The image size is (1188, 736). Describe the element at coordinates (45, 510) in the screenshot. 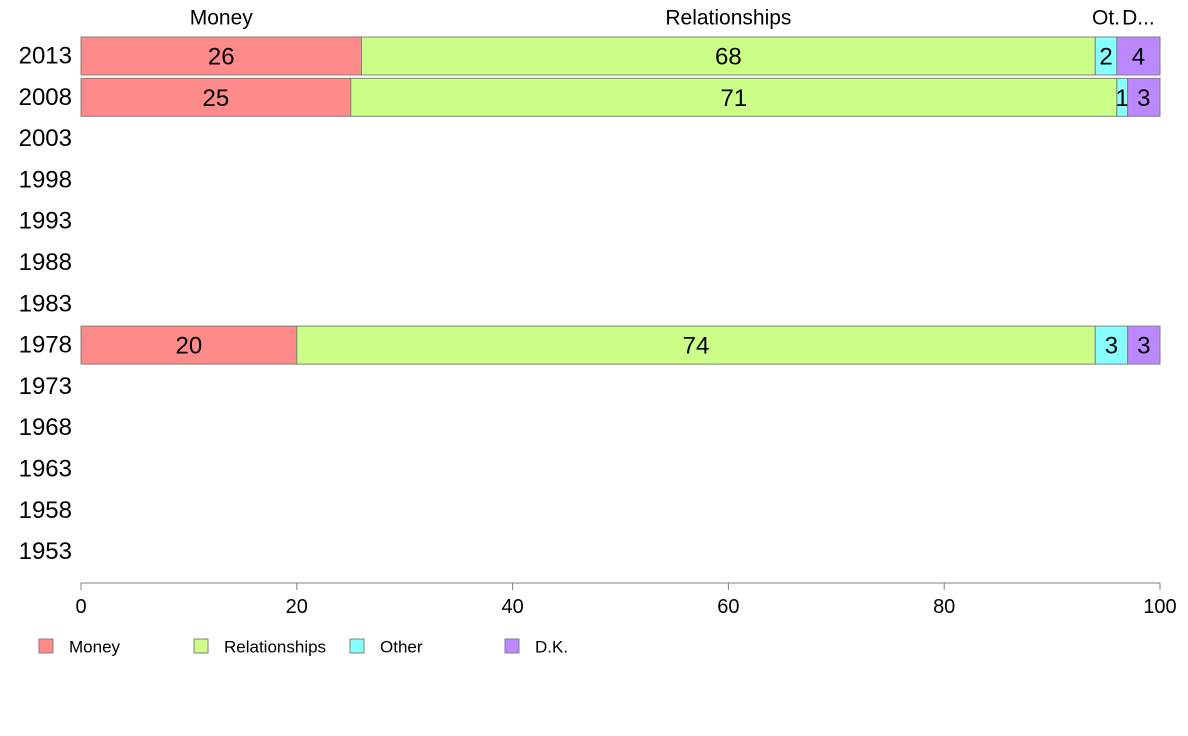

I see `year-label-1958: 1958` at that location.